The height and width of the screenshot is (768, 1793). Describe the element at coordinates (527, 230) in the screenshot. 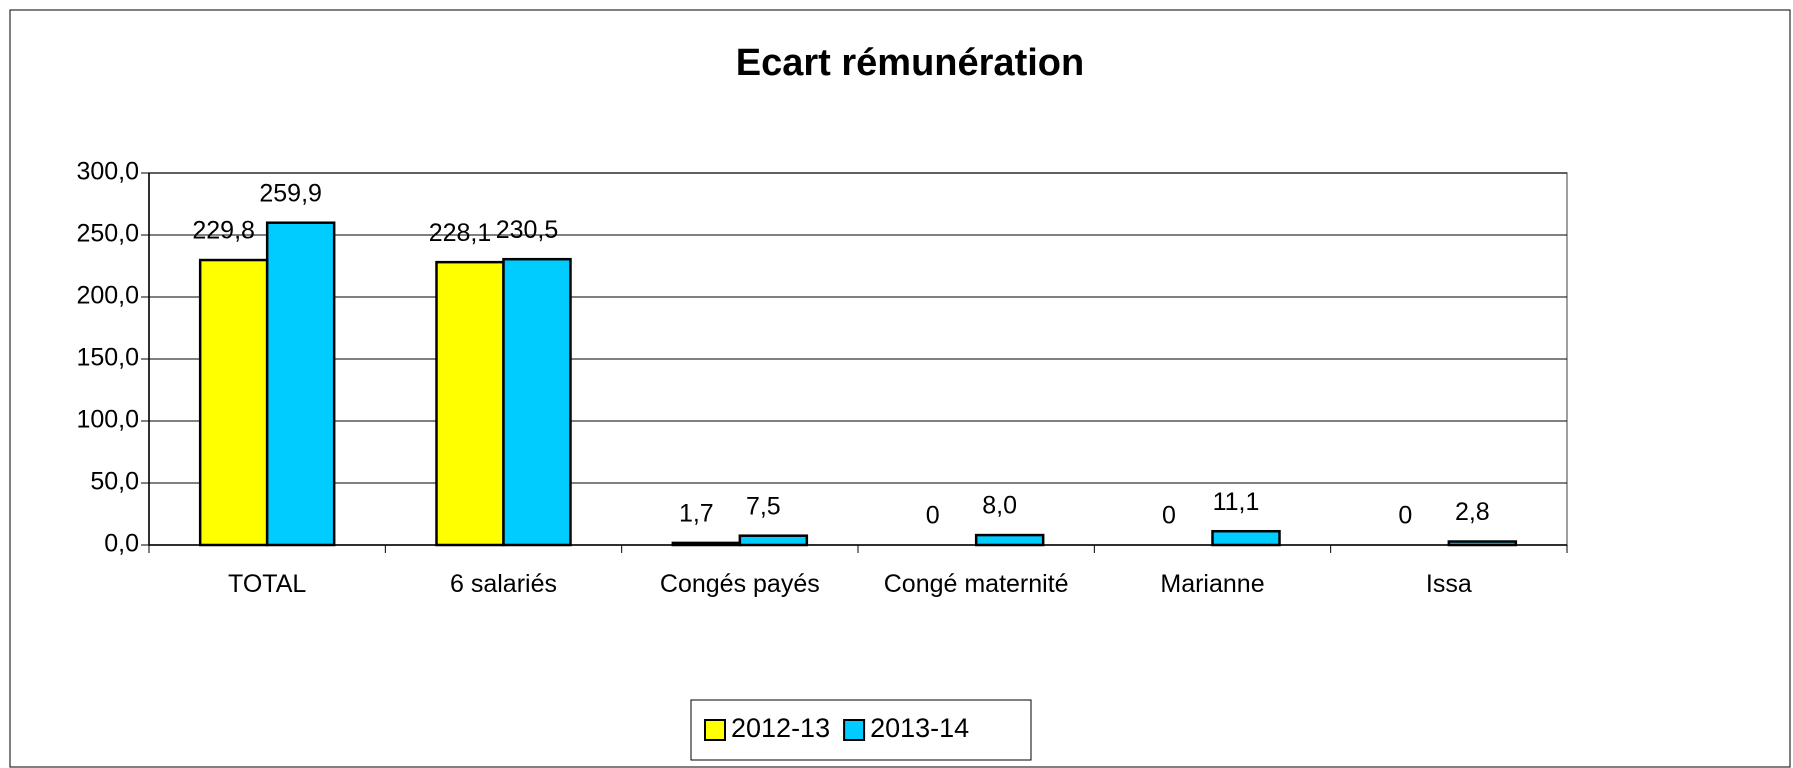

I see `value-label: 230,5` at that location.